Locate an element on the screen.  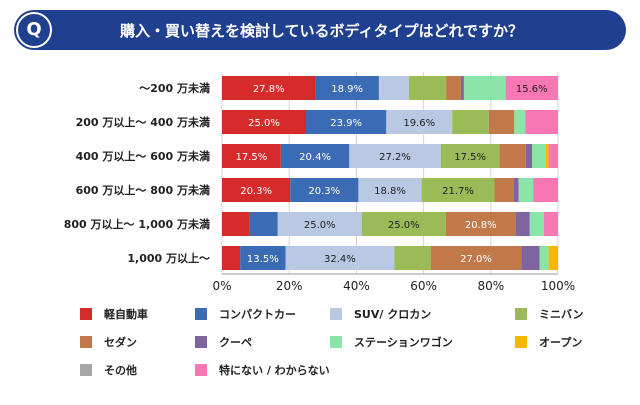
data-label: 27.8% is located at coordinates (269, 89).